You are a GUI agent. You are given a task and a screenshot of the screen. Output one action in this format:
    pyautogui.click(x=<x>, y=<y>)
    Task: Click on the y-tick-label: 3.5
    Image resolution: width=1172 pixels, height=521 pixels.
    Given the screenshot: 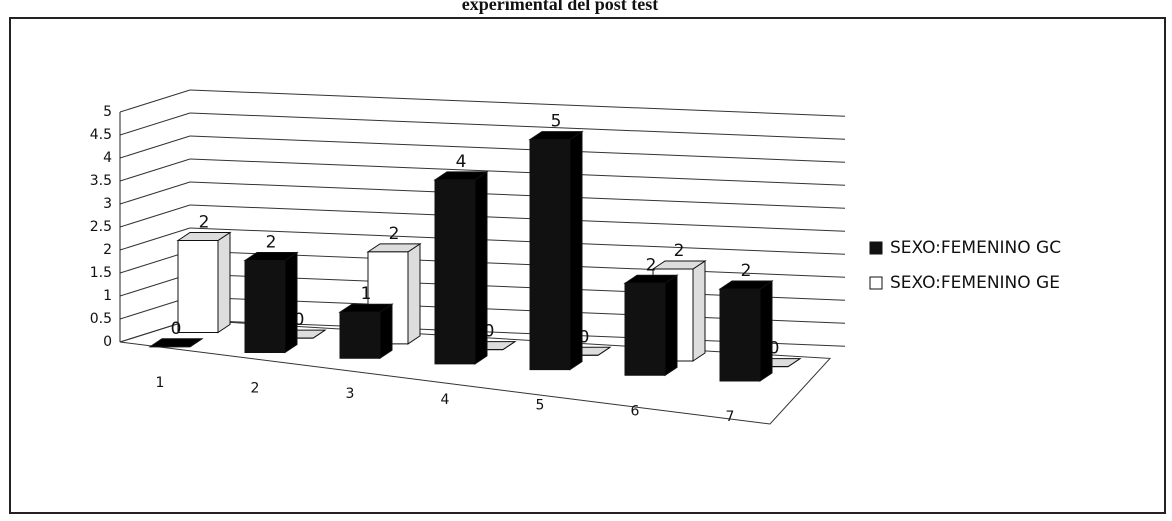 What is the action you would take?
    pyautogui.click(x=101, y=181)
    